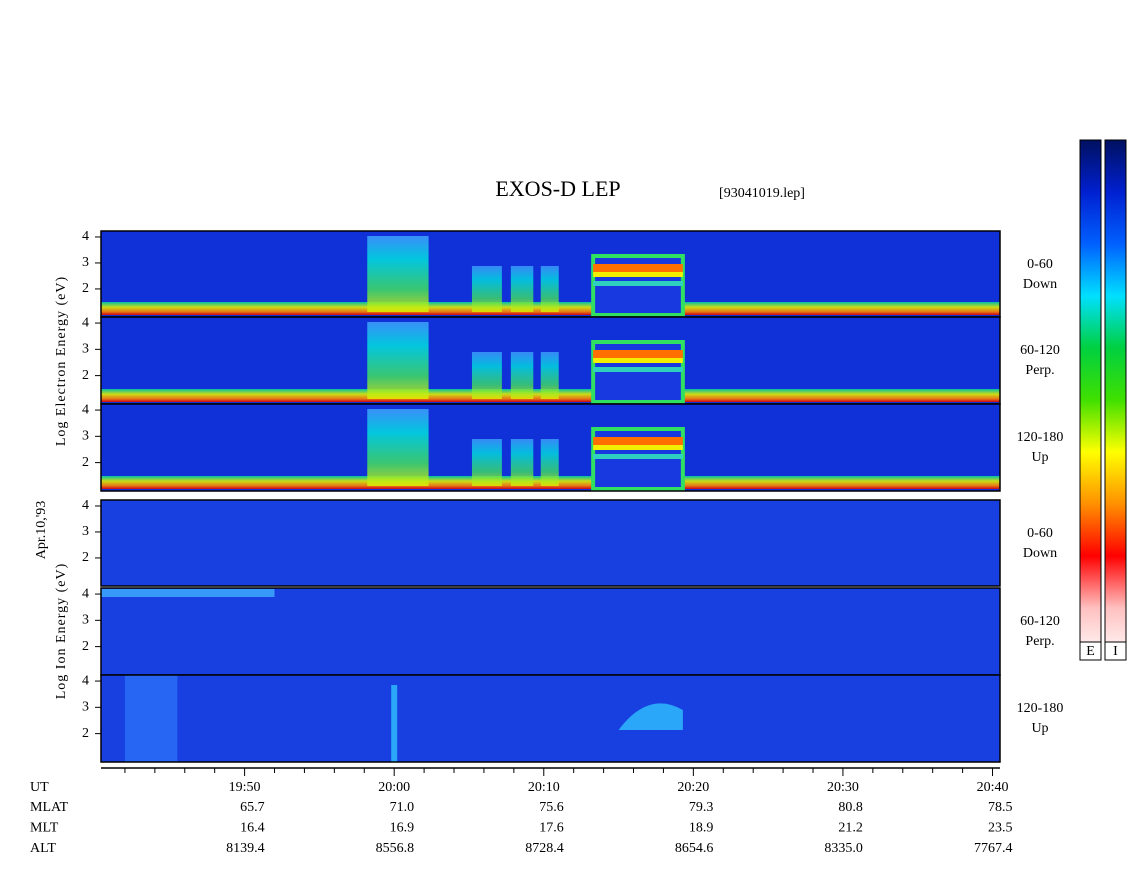  What do you see at coordinates (850, 828) in the screenshot?
I see `orbit-value: 21.2` at bounding box center [850, 828].